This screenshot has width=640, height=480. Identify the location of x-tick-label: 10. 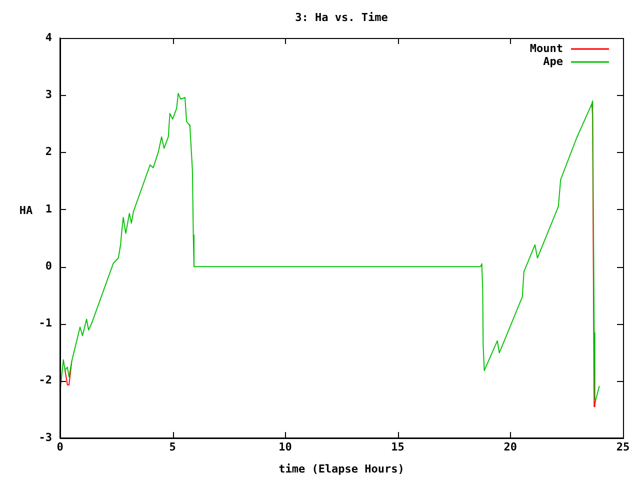
(285, 447).